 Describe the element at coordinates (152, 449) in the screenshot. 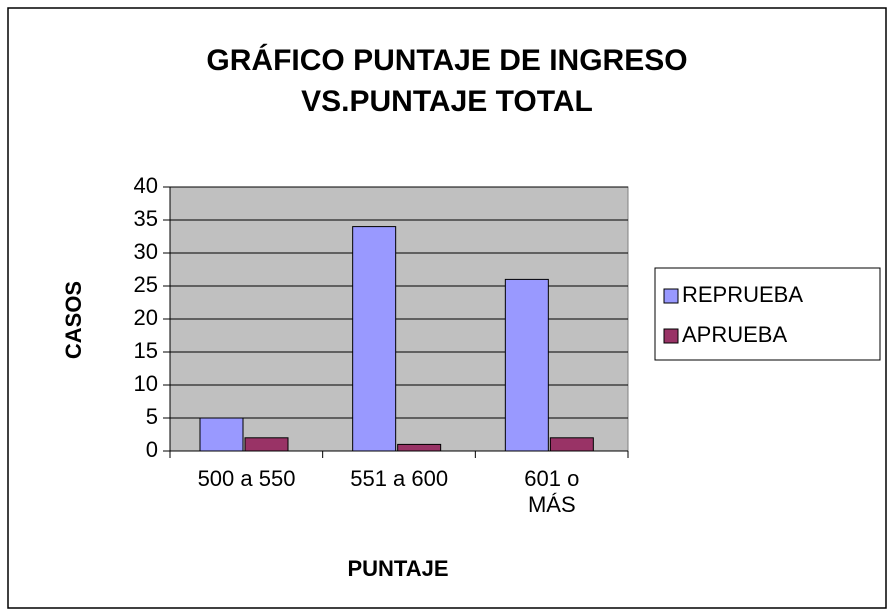

I see `y-tick-label: 0` at that location.